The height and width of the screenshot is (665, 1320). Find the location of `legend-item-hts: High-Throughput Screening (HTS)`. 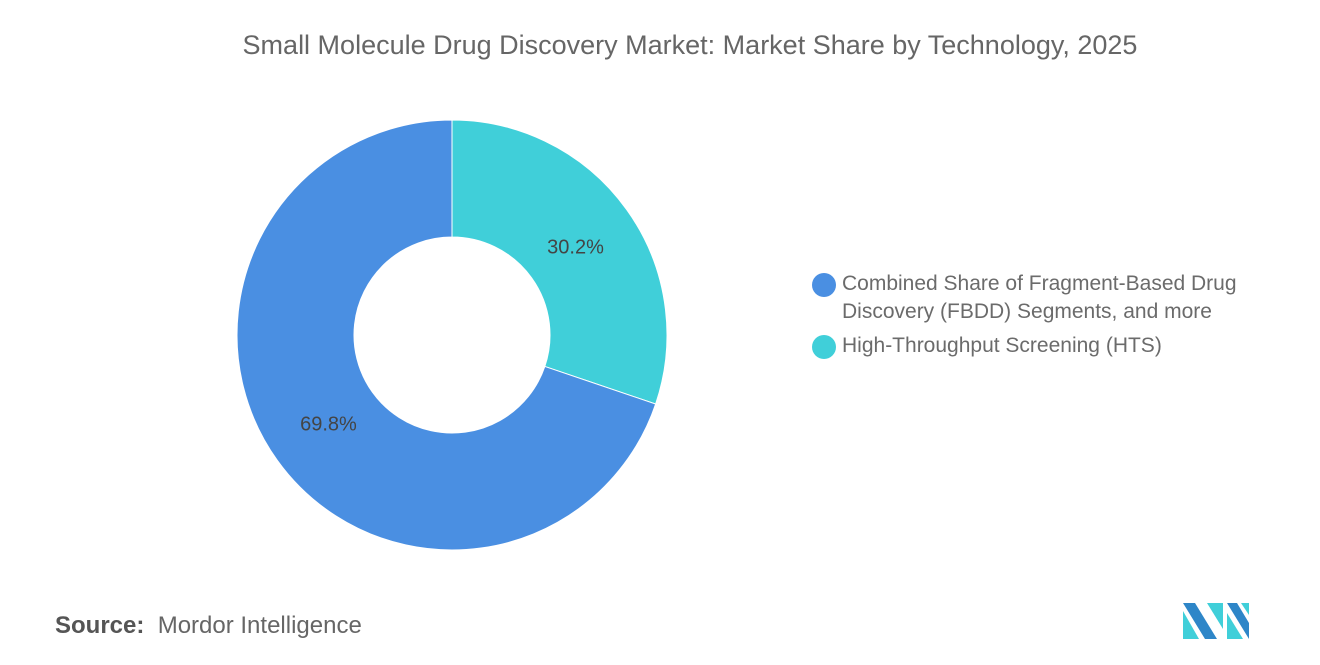

legend-item-hts: High-Throughput Screening (HTS) is located at coordinates (1047, 346).